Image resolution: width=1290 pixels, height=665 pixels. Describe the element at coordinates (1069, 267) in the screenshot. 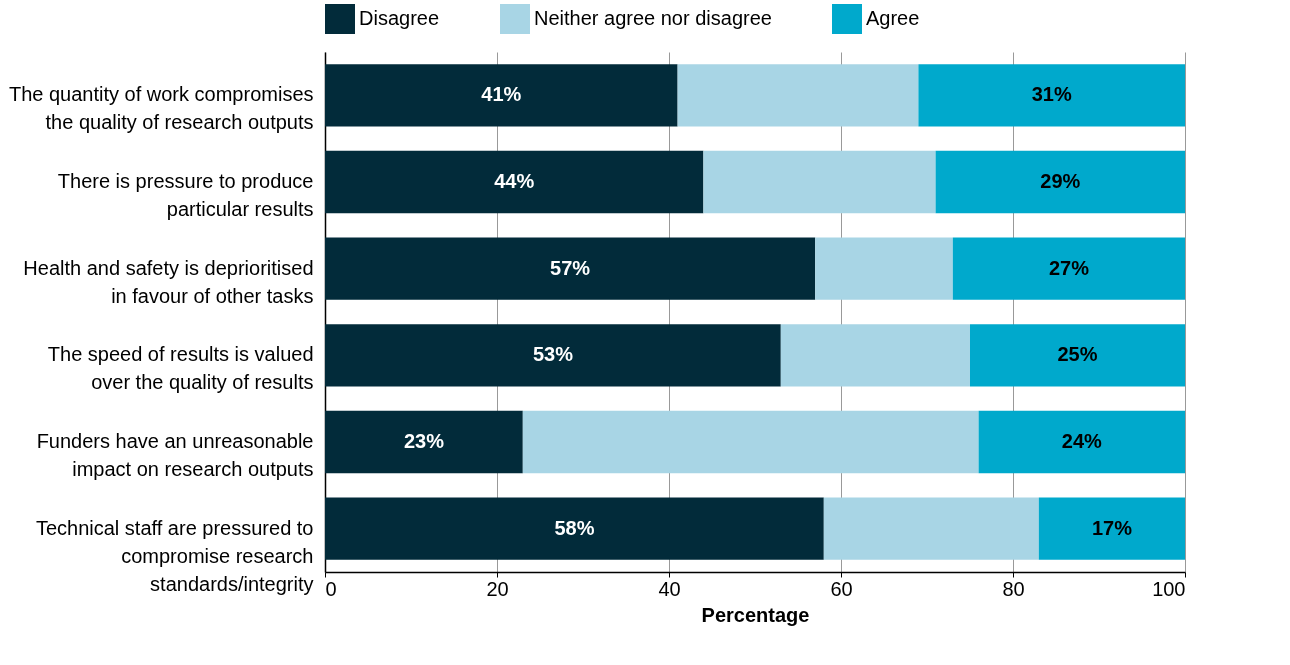

I see `data-label: 27%` at that location.